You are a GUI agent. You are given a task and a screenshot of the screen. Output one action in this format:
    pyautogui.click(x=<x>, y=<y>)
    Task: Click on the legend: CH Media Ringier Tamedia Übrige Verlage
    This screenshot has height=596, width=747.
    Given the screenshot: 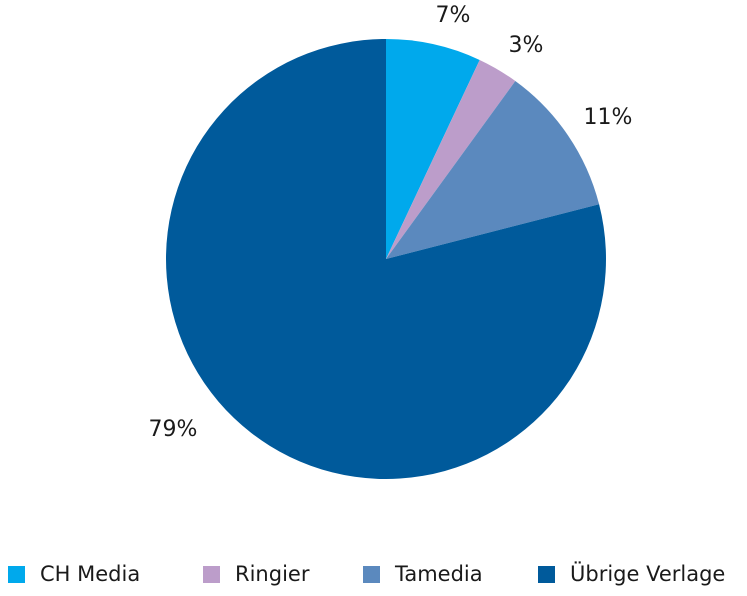 What is the action you would take?
    pyautogui.click(x=377, y=574)
    